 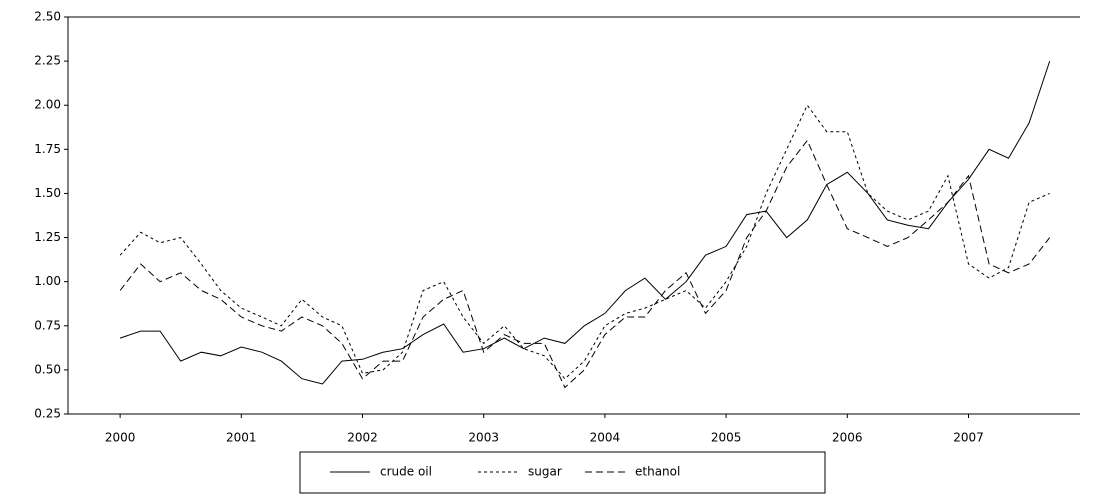 What do you see at coordinates (483, 438) in the screenshot?
I see `x-tick-label: 2003` at bounding box center [483, 438].